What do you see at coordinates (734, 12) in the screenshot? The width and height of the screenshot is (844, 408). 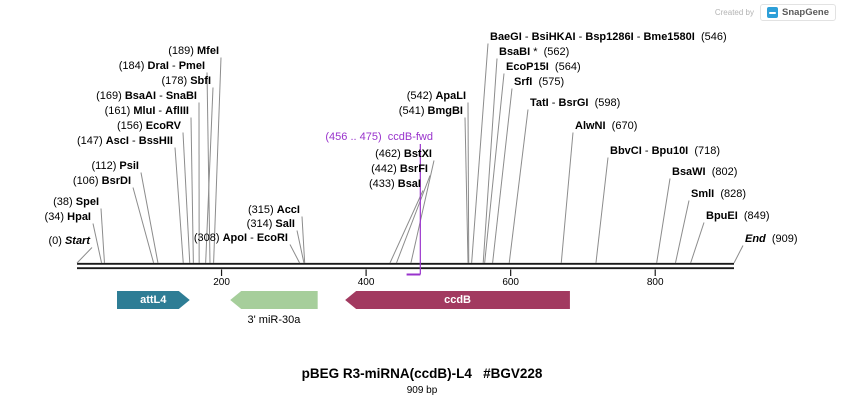 I see `created-by-text: Created by` at bounding box center [734, 12].